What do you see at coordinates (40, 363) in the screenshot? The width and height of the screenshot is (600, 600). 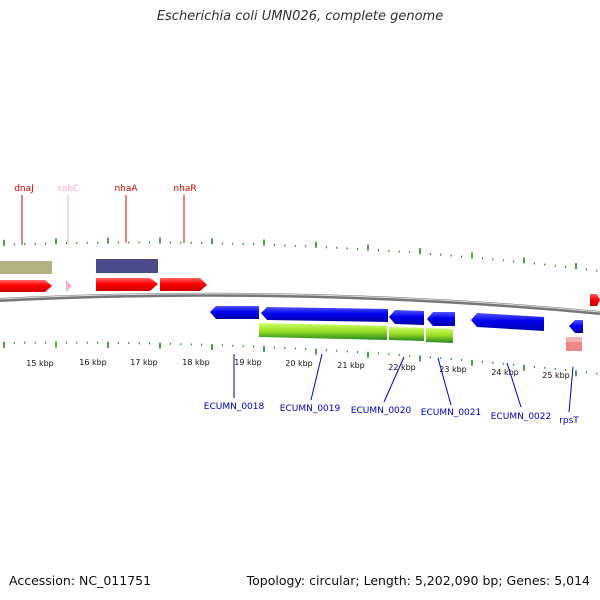 I see `scale-label: 15 kbp` at bounding box center [40, 363].